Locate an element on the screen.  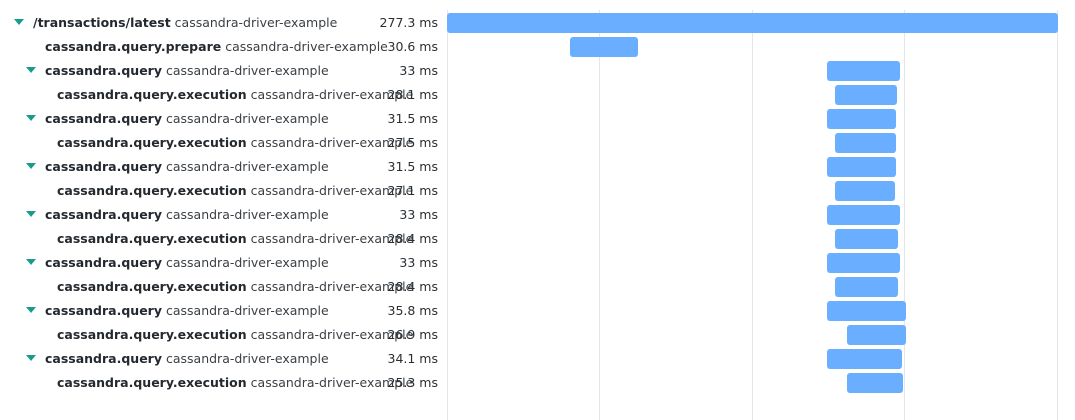
span-duration: 34.1 ms is located at coordinates (413, 358).